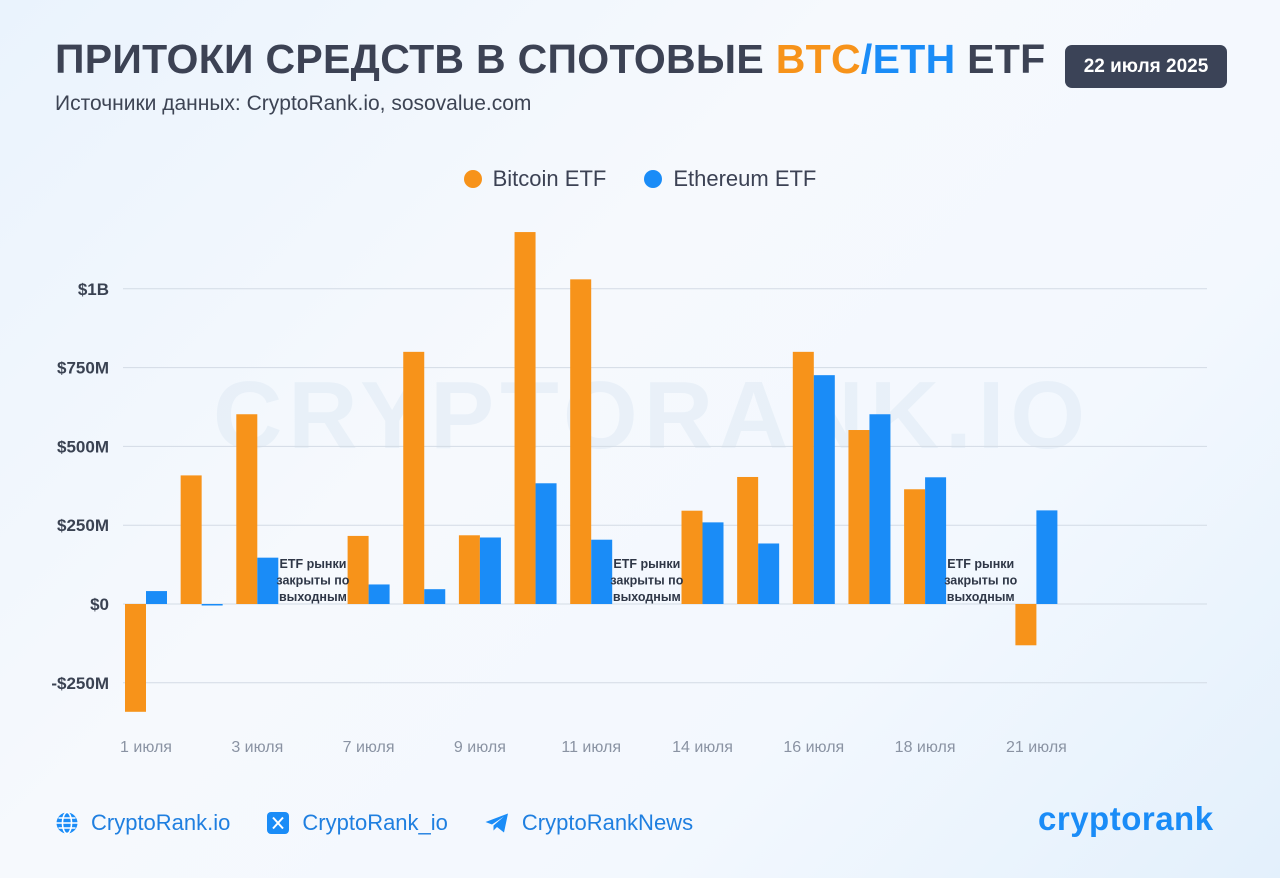 The height and width of the screenshot is (878, 1280). I want to click on chart-legend: Bitcoin ETF Ethereum ETF, so click(640, 179).